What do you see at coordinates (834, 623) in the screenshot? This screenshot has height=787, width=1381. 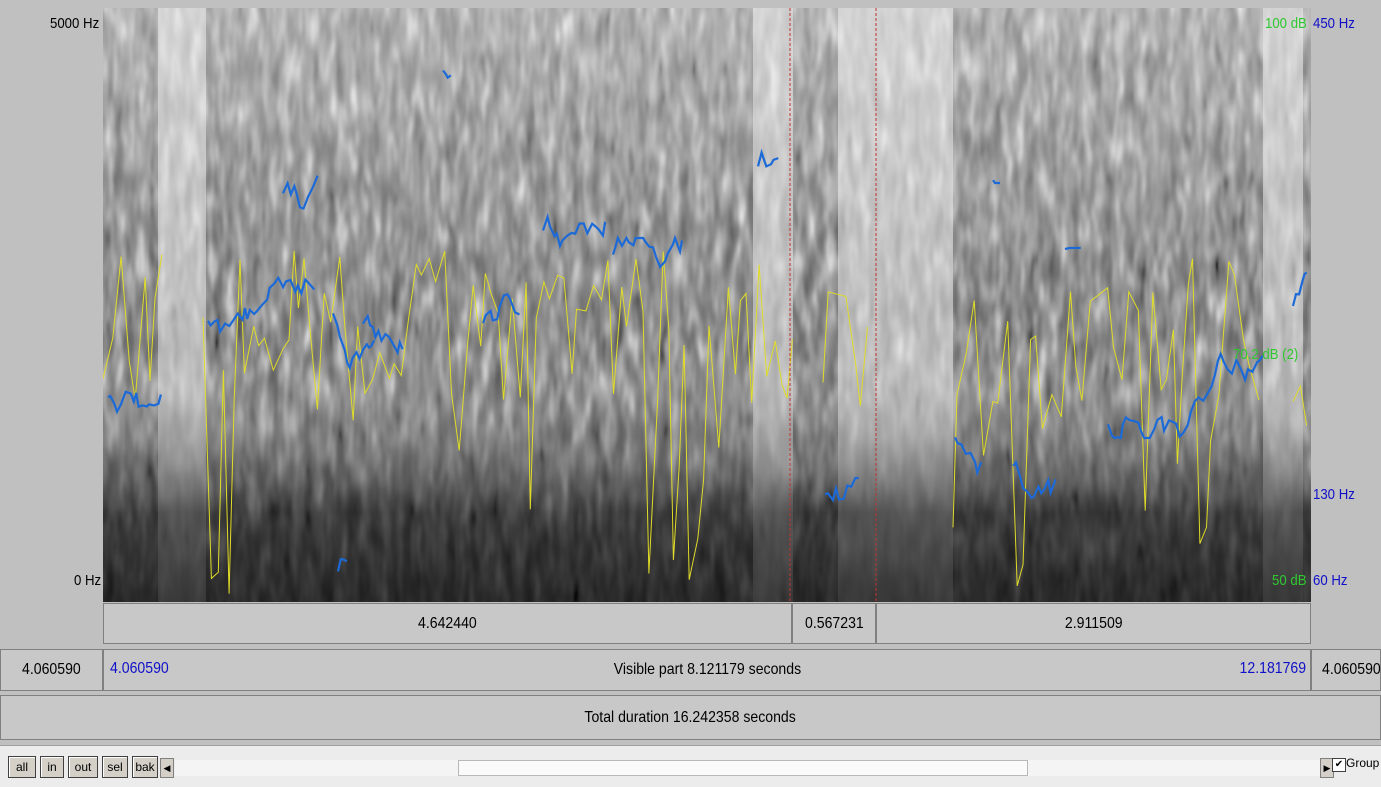 I see `selection-duration: 0.567231` at bounding box center [834, 623].